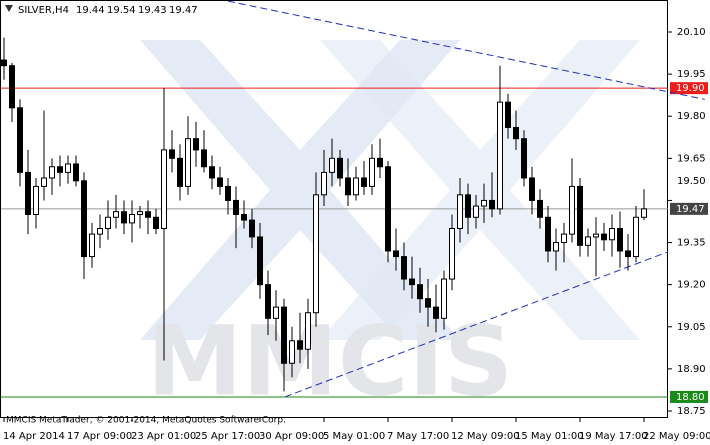 This screenshot has width=710, height=445. I want to click on x-tick-label: 17 Apr 09:00, so click(99, 436).